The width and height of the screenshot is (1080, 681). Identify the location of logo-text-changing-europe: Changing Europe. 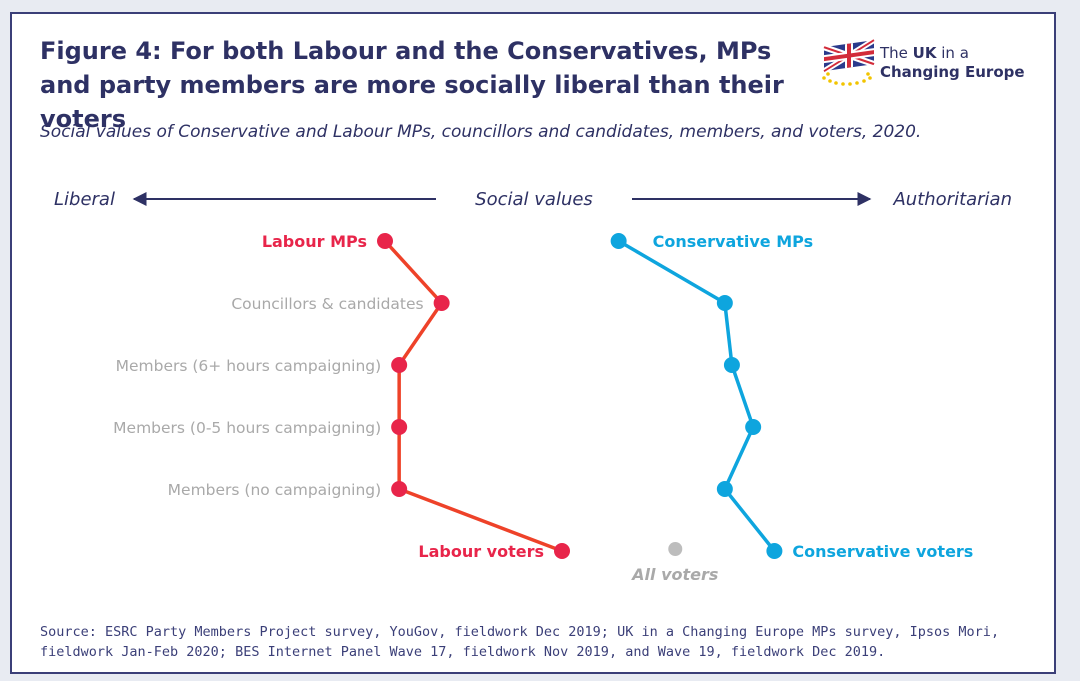
(952, 72).